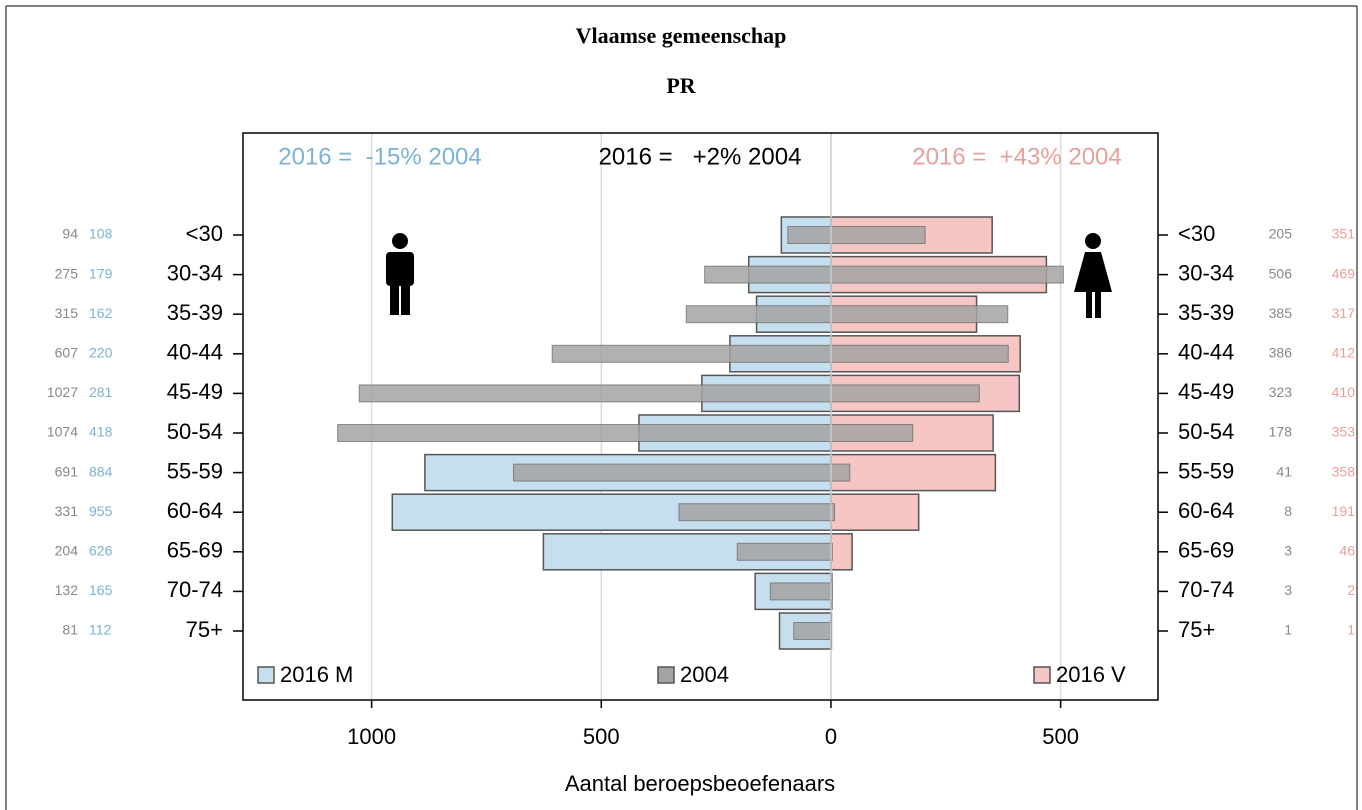 The height and width of the screenshot is (810, 1362). What do you see at coordinates (1344, 471) in the screenshot?
I see `value-label: 358` at bounding box center [1344, 471].